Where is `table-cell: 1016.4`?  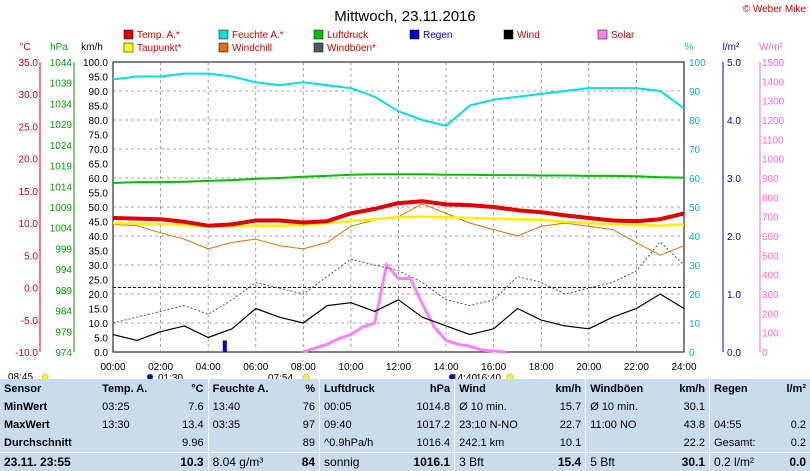
table-cell: 1016.4 is located at coordinates (426, 443).